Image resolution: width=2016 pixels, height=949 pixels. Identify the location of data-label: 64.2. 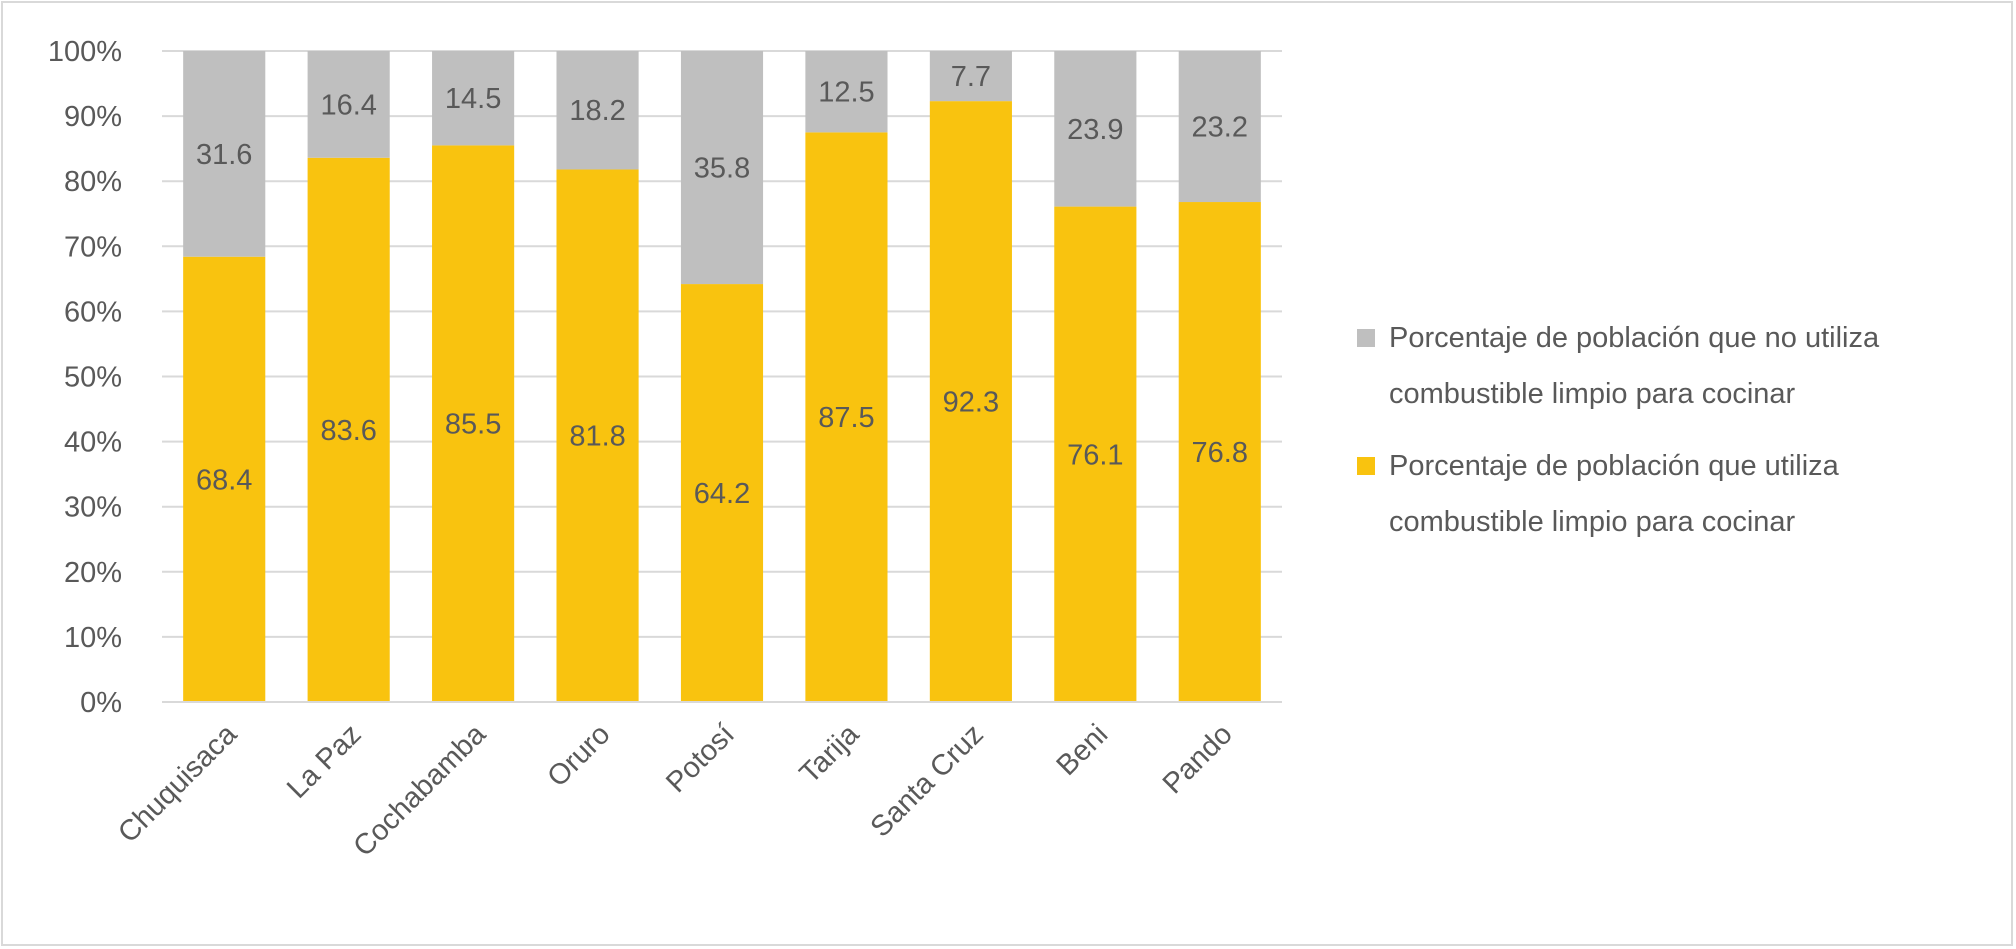
(722, 494).